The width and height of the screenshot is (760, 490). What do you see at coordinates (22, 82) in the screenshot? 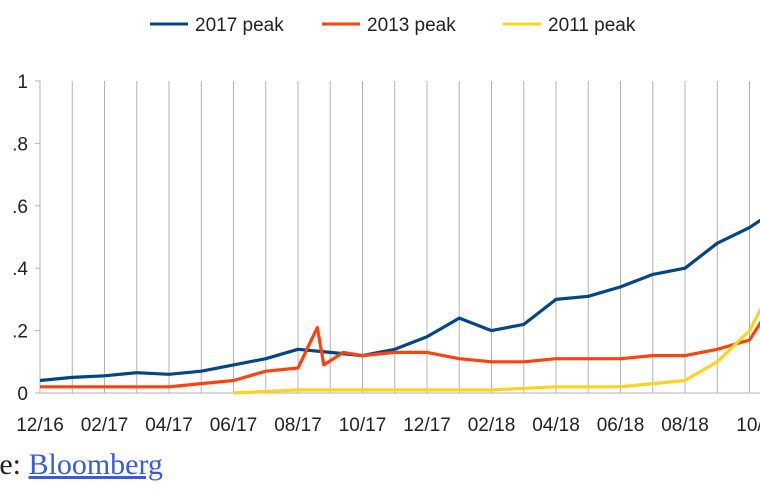
I see `y-tick-label: 1` at bounding box center [22, 82].